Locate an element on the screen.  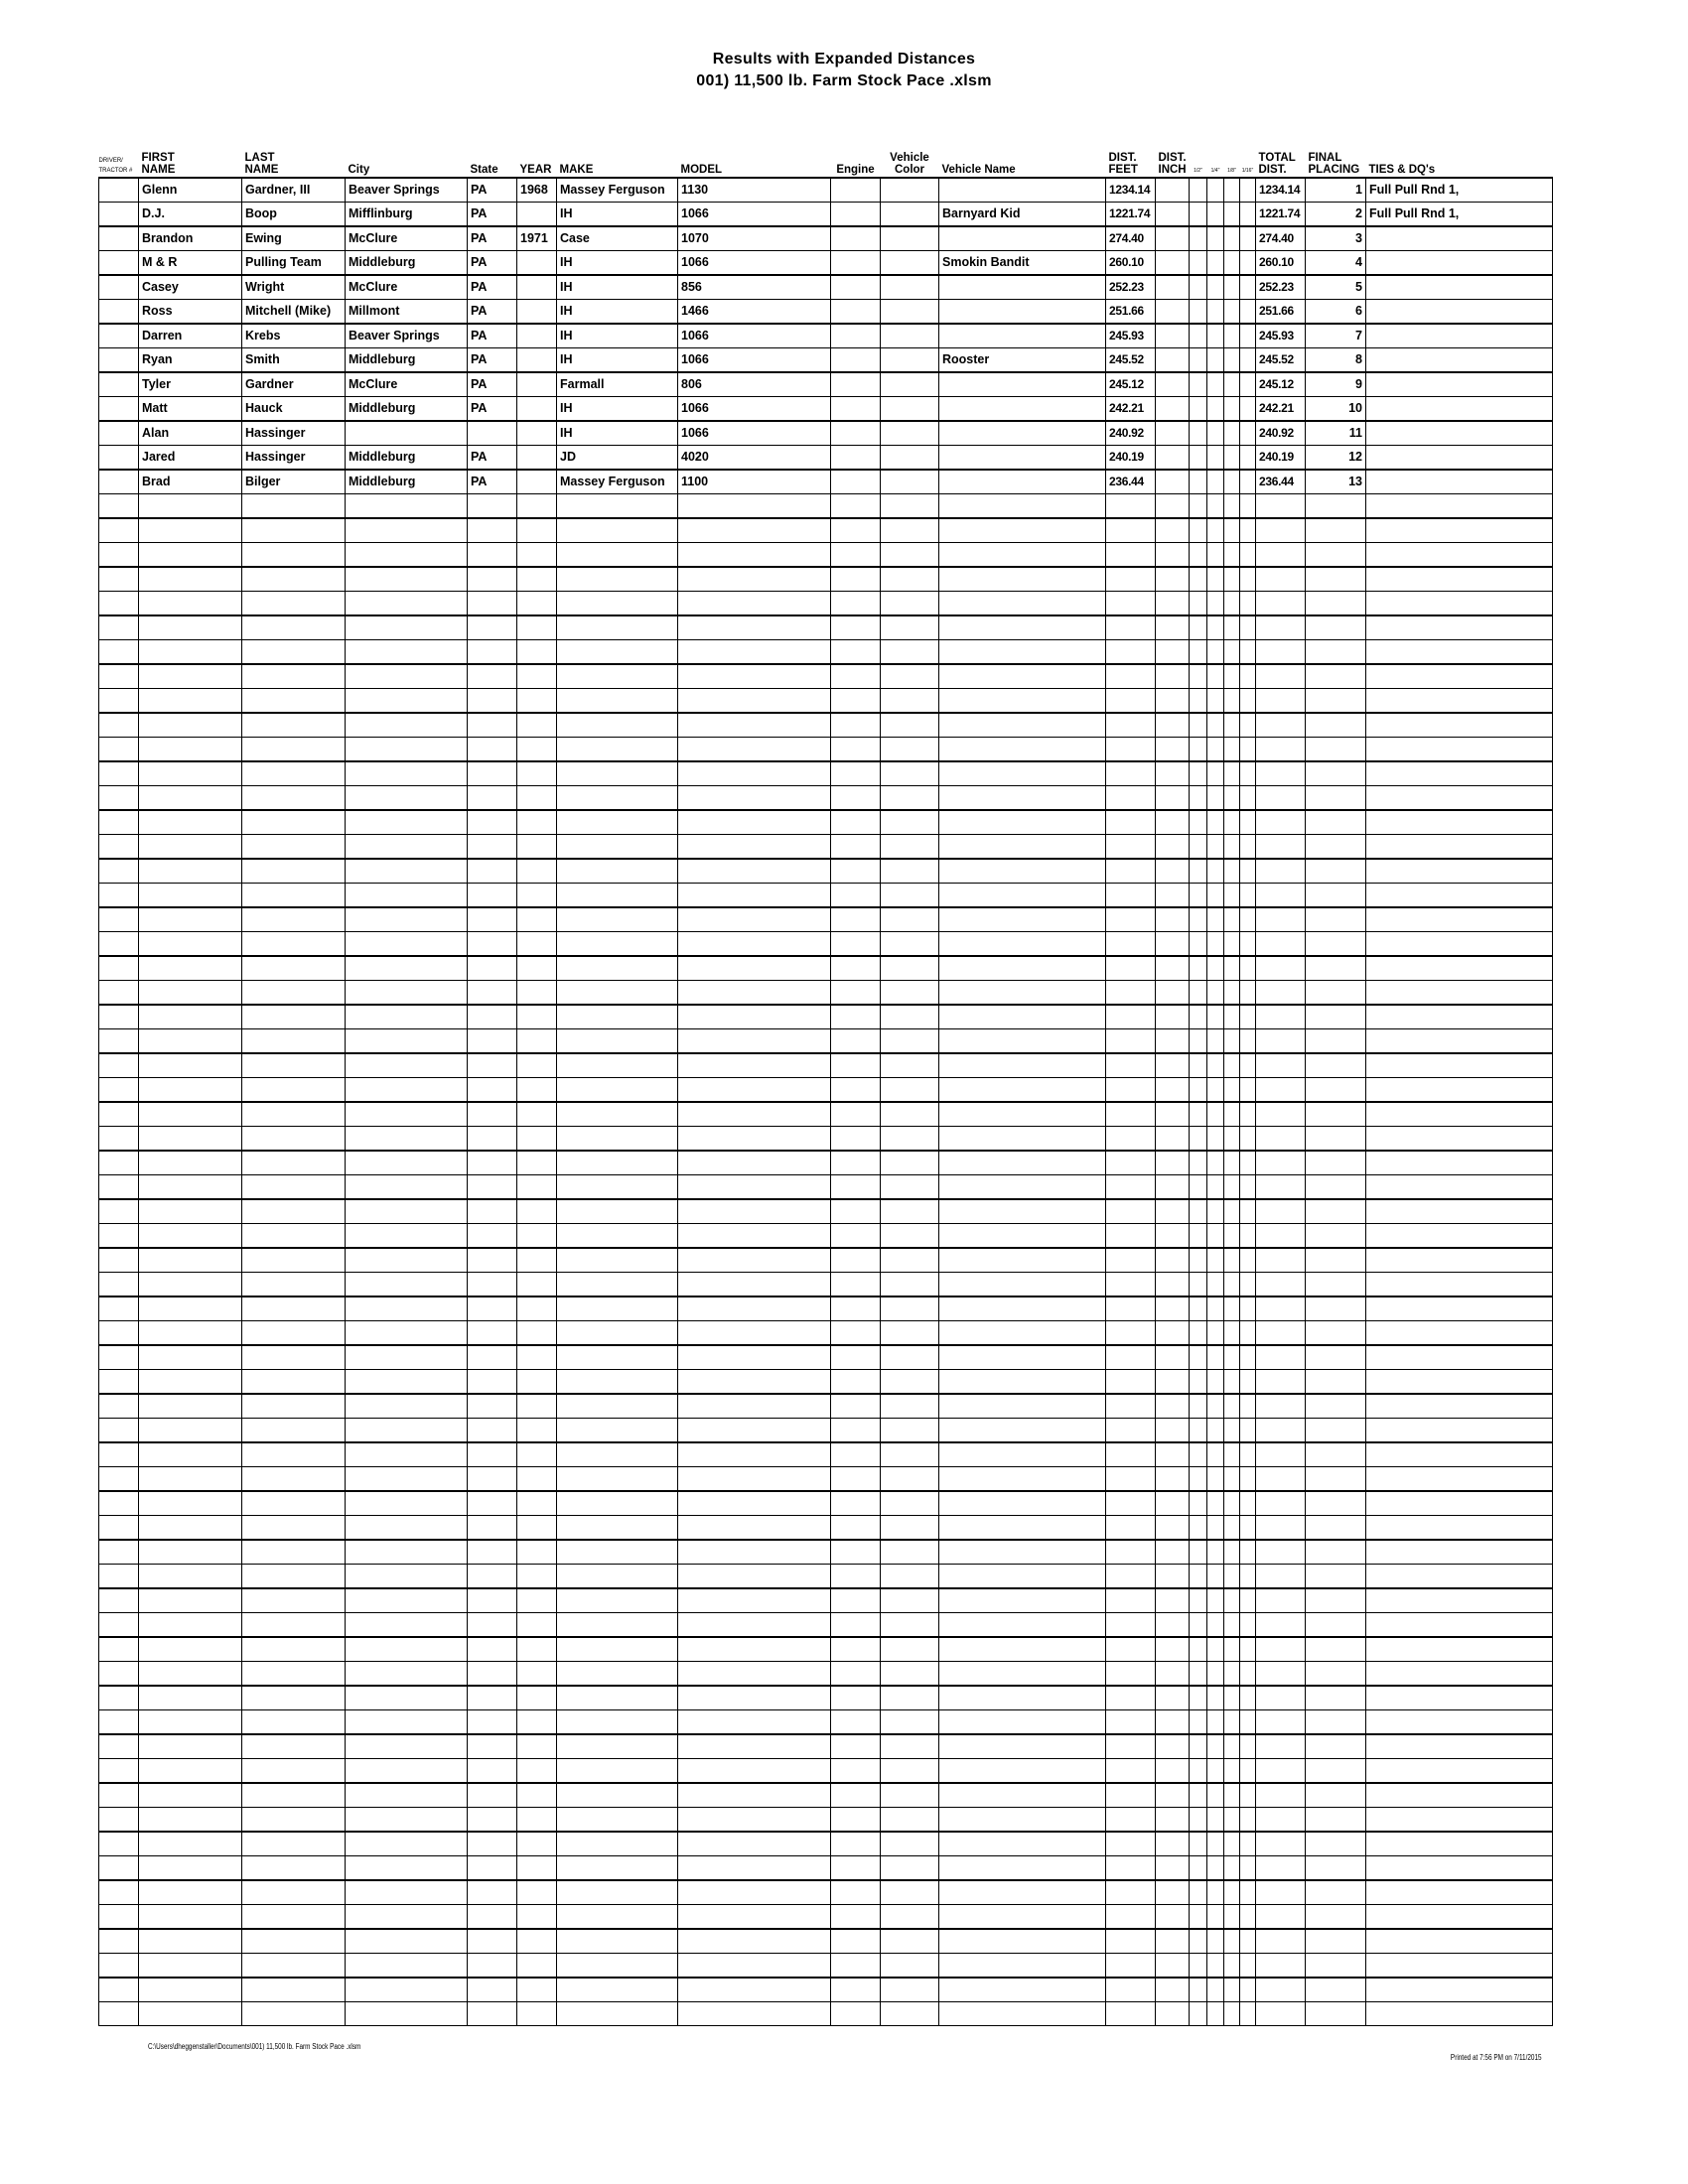
cell-last-name: Gardner is located at coordinates (293, 384).